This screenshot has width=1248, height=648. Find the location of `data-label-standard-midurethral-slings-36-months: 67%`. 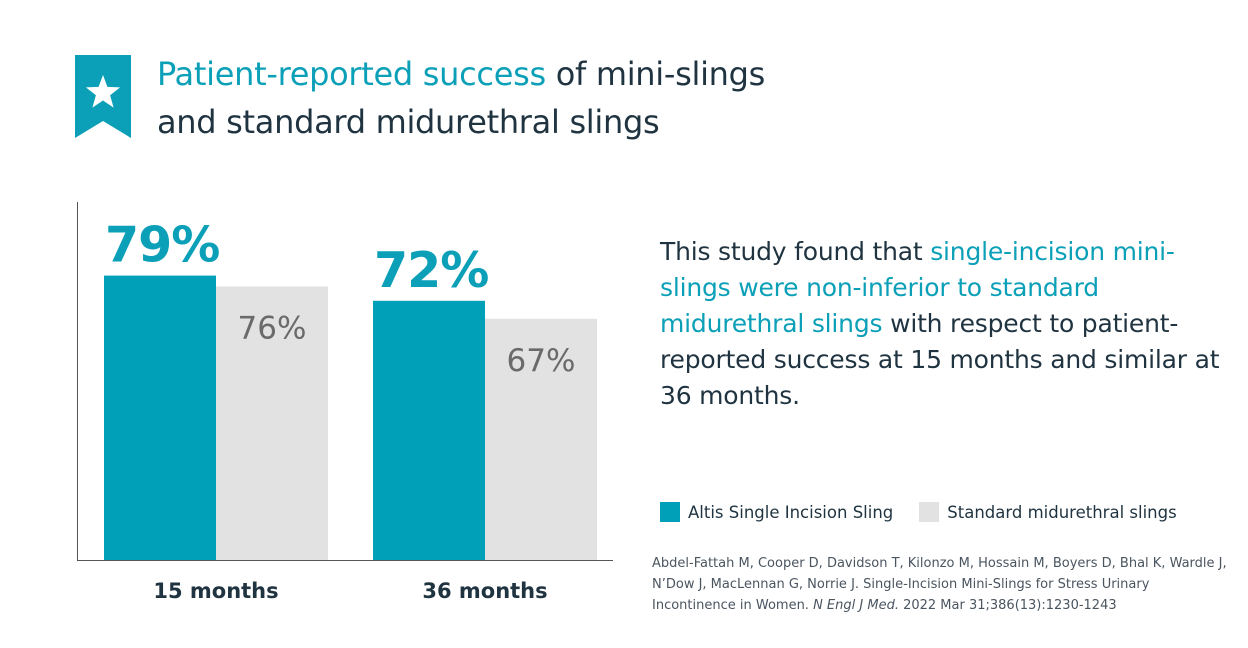

data-label-standard-midurethral-slings-36-months: 67% is located at coordinates (541, 361).